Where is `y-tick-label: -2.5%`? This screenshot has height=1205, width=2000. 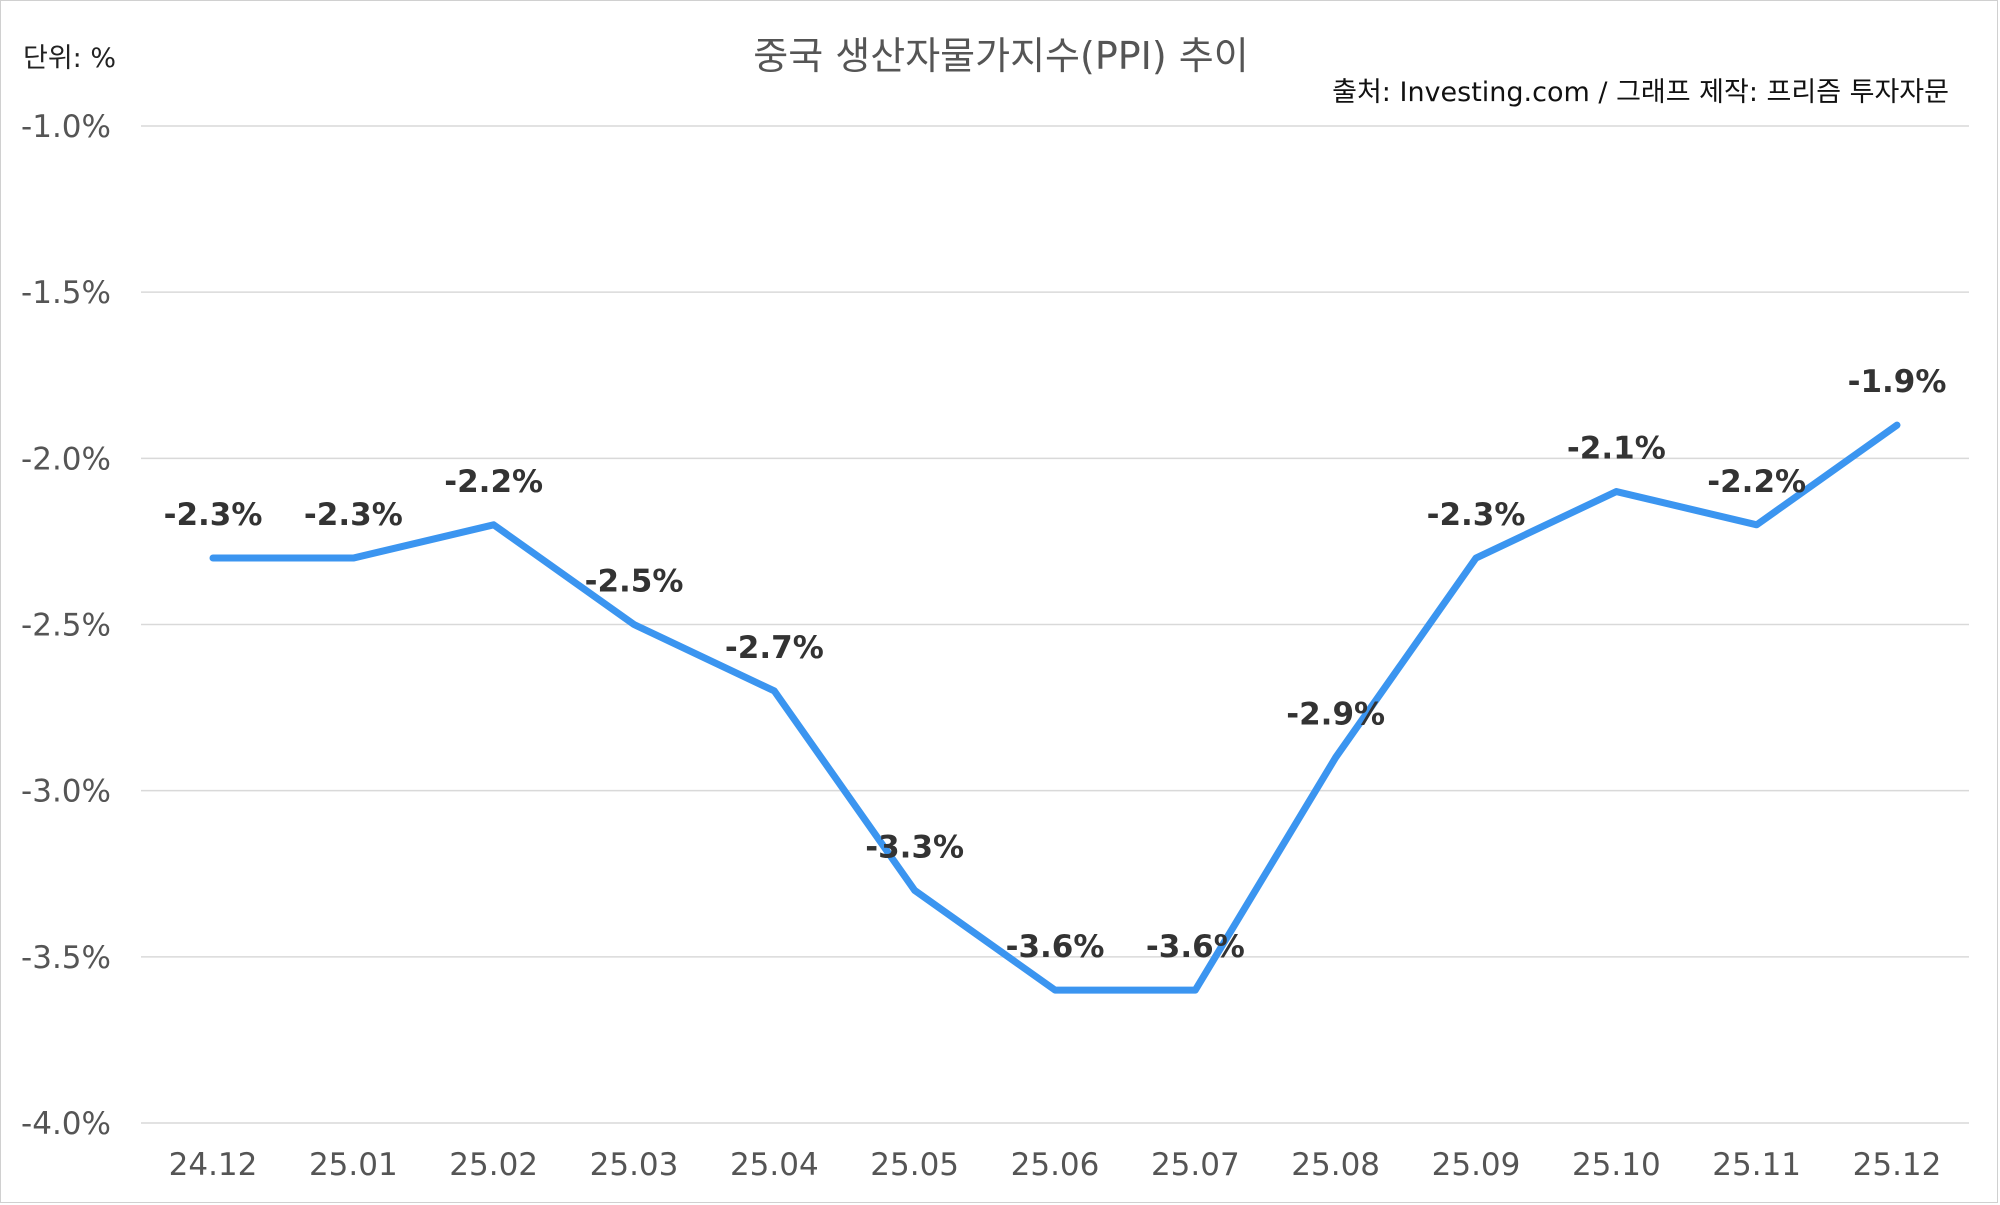
y-tick-label: -2.5% is located at coordinates (66, 626).